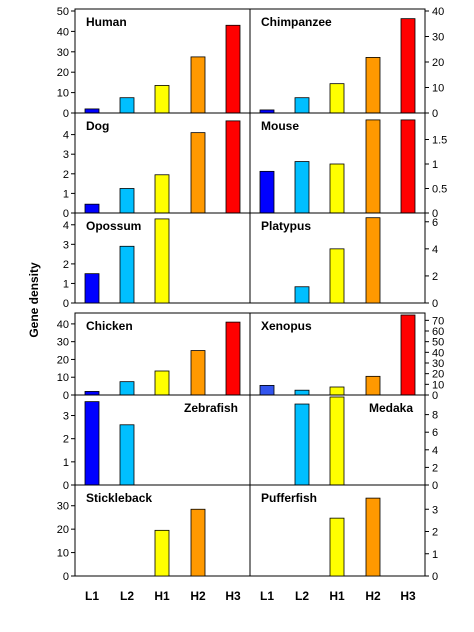 Image resolution: width=474 pixels, height=632 pixels. I want to click on bar-chimpanzee-h1, so click(337, 98).